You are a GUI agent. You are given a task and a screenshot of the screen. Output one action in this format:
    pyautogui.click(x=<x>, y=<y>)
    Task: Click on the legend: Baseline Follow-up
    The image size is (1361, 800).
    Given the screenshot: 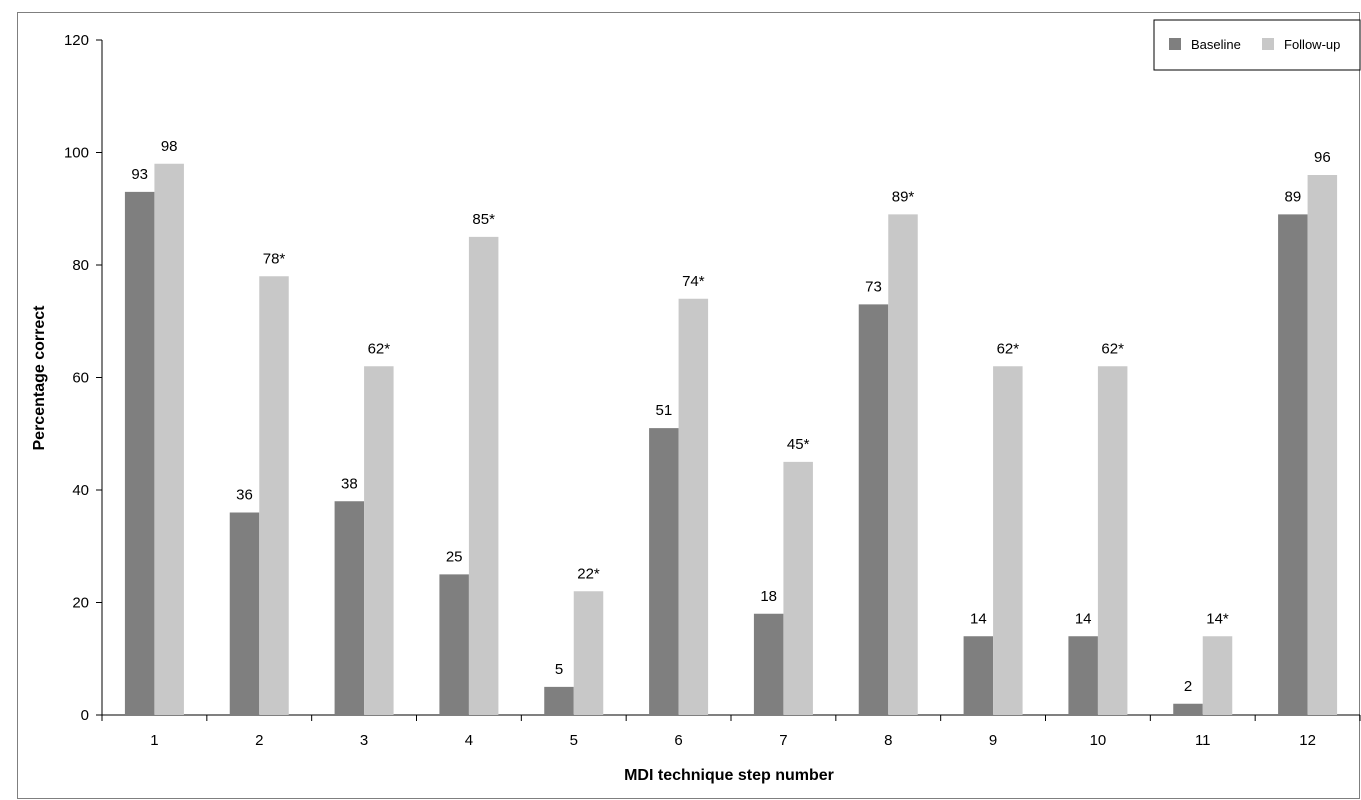 What is the action you would take?
    pyautogui.click(x=1257, y=45)
    